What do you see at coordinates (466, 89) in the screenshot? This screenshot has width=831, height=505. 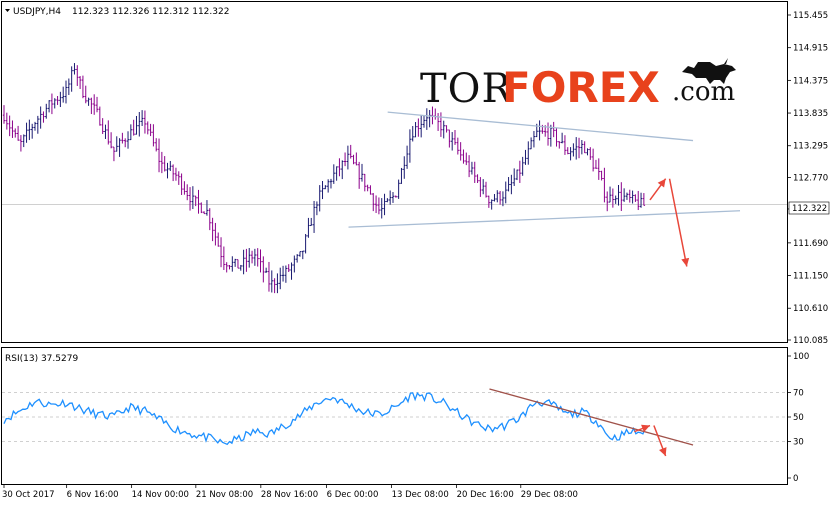 I see `logo-tor-text: TOR` at bounding box center [466, 89].